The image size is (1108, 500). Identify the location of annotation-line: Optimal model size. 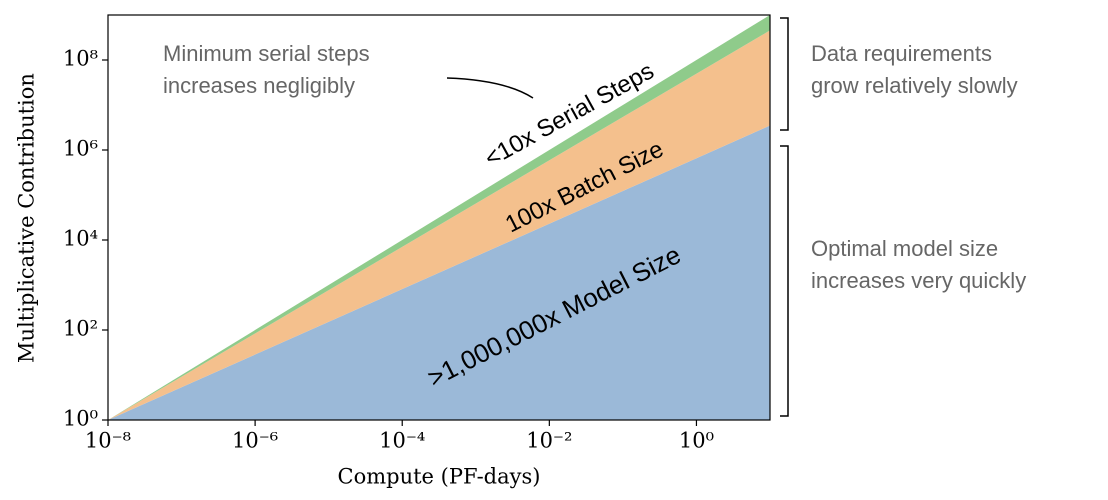
(904, 248).